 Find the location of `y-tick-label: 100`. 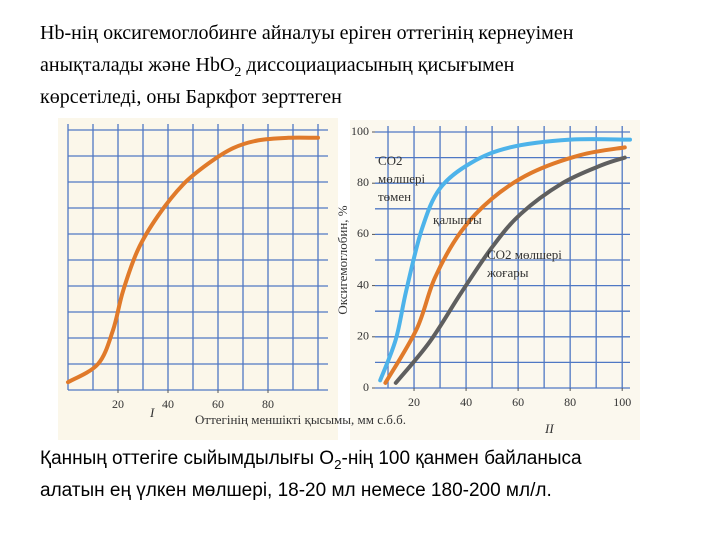

y-tick-label: 100 is located at coordinates (360, 131).